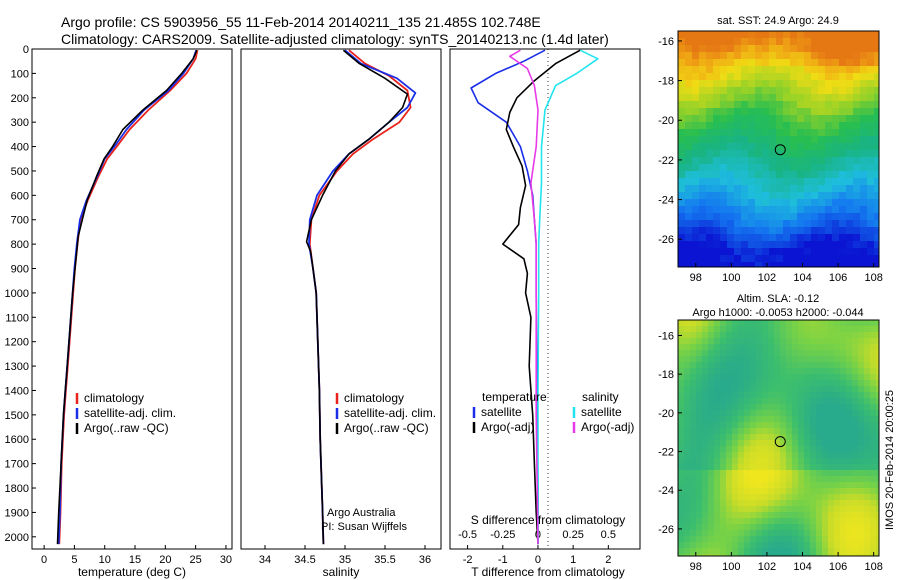 This screenshot has height=580, width=900. I want to click on sla-map-title: Altim. SLA: -0.12, so click(778, 299).